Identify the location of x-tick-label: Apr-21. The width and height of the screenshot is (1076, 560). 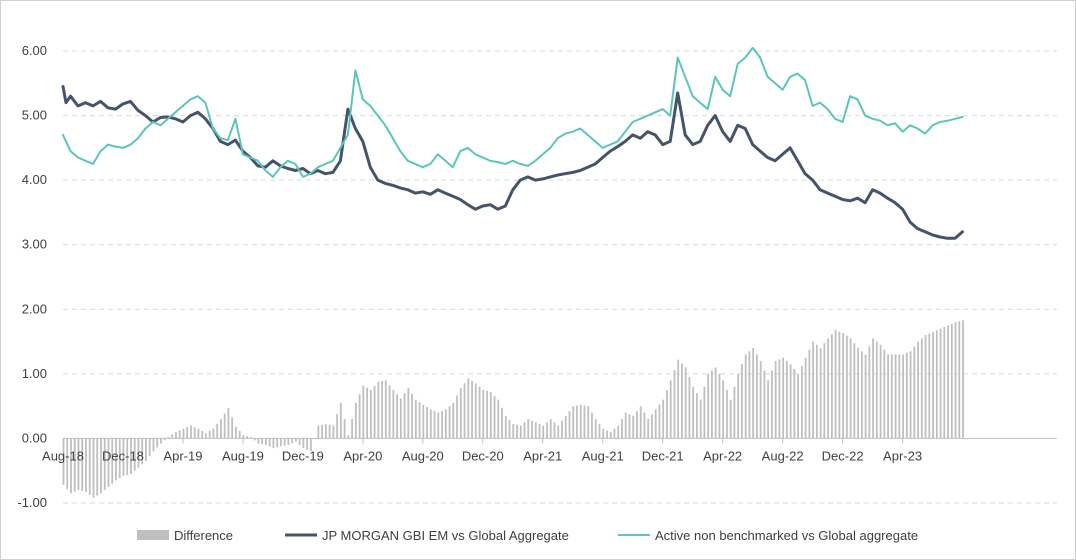
(542, 455).